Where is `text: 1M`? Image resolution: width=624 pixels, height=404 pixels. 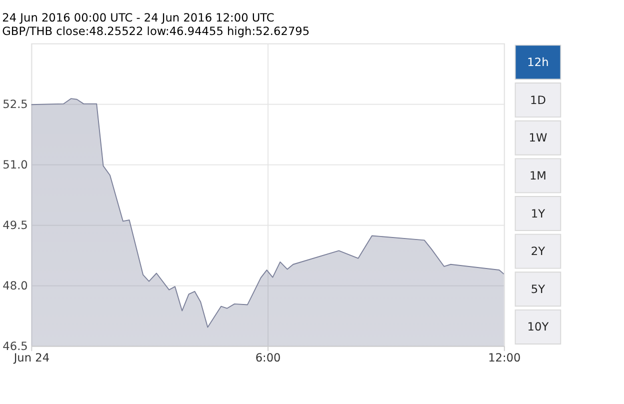
text: 1M is located at coordinates (537, 175).